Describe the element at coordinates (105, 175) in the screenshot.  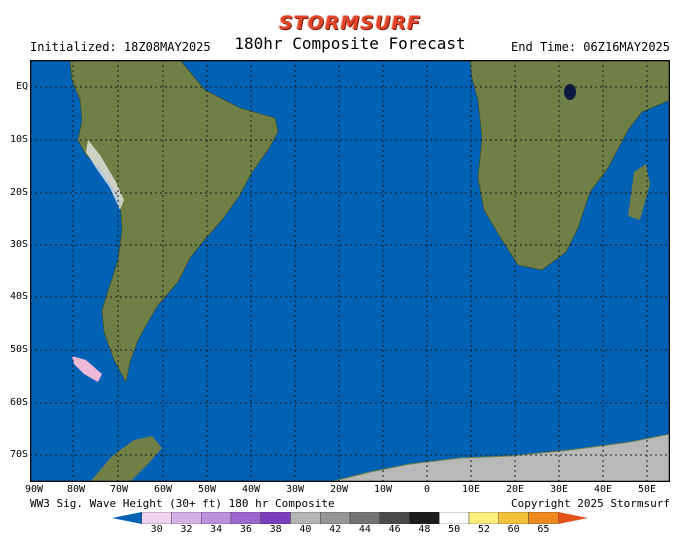
I see `andes-snow` at that location.